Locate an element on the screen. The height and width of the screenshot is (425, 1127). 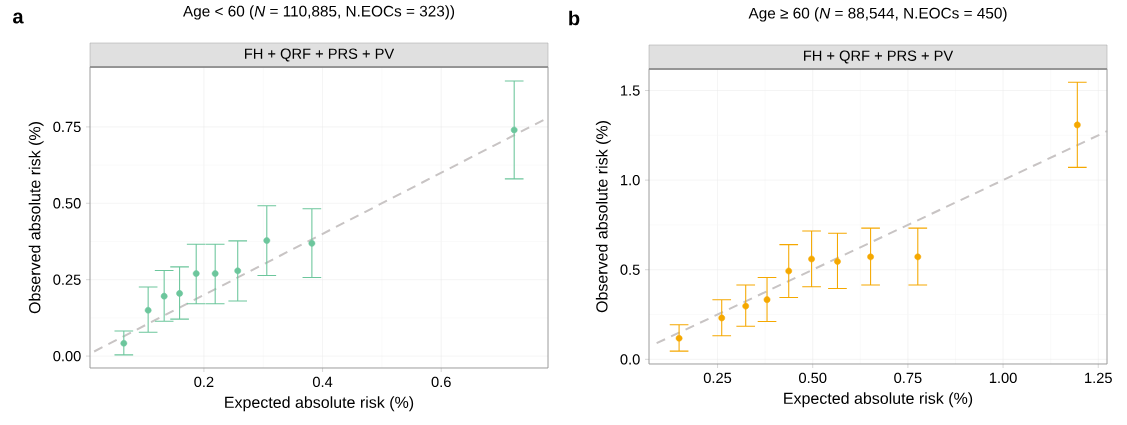
x-tick-label: 1.00 is located at coordinates (1003, 378).